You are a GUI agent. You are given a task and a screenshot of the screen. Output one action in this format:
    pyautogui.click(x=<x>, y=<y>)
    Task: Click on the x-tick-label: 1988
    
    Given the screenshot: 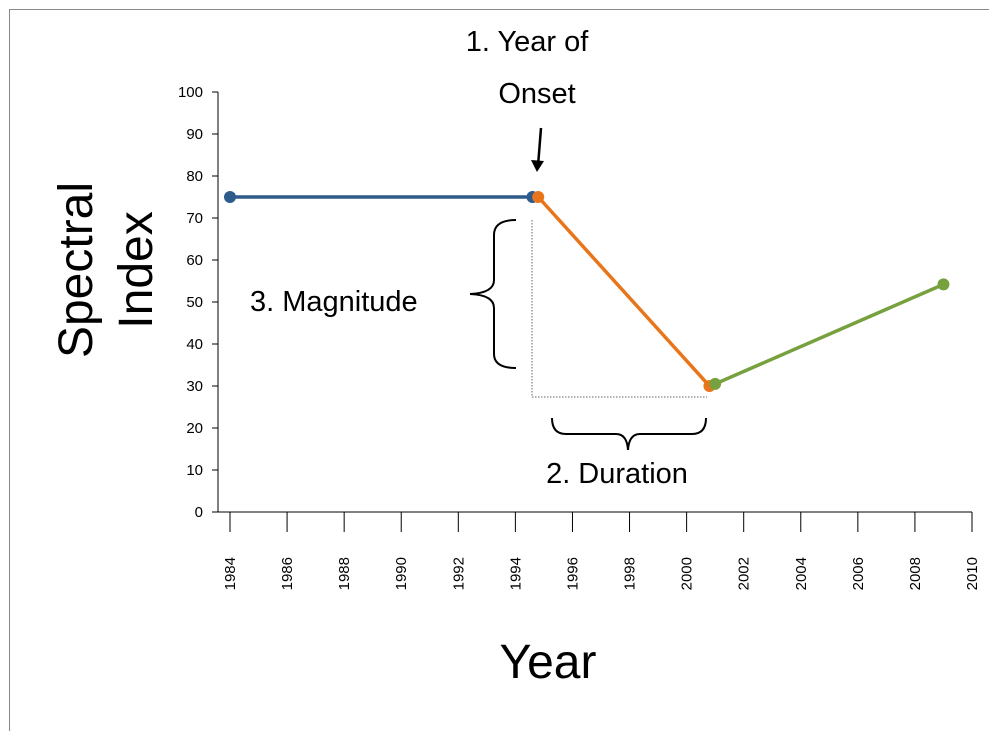 What is the action you would take?
    pyautogui.click(x=344, y=573)
    